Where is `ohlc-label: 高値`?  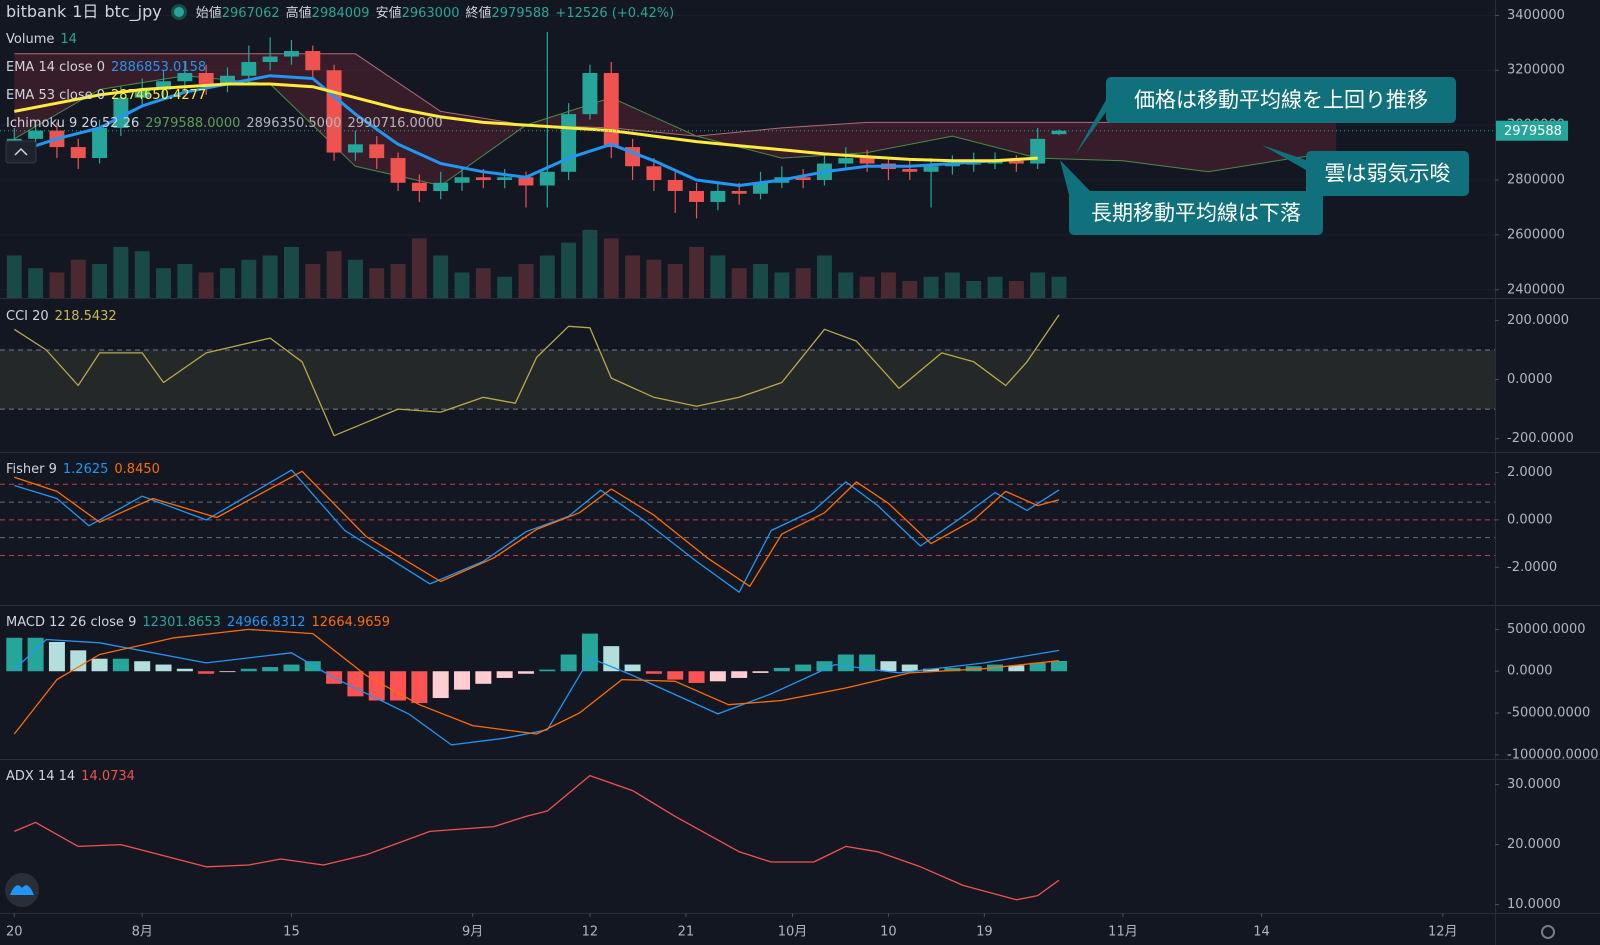
ohlc-label: 高値 is located at coordinates (298, 13).